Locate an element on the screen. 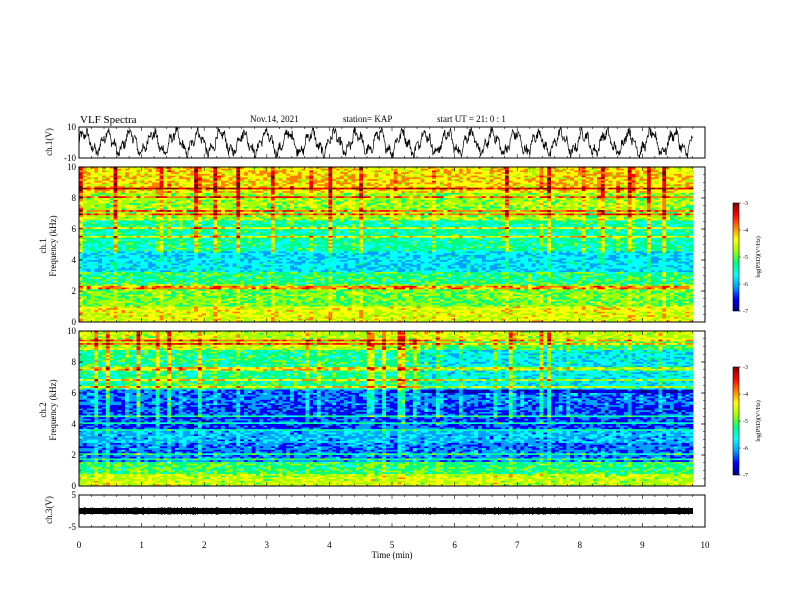 The height and width of the screenshot is (612, 792). figure-title: VLF Spectra is located at coordinates (108, 120).